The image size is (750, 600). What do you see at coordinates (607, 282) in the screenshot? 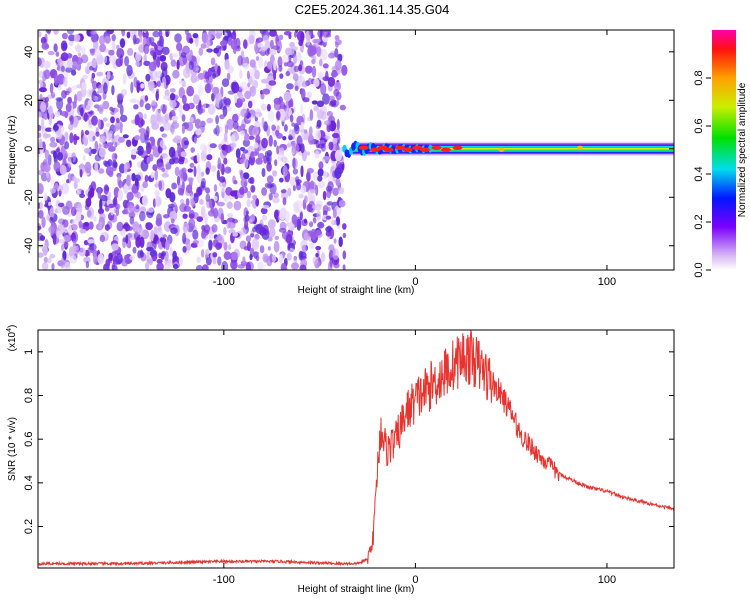
I see `spectrogram-xtick-label: 100` at bounding box center [607, 282].